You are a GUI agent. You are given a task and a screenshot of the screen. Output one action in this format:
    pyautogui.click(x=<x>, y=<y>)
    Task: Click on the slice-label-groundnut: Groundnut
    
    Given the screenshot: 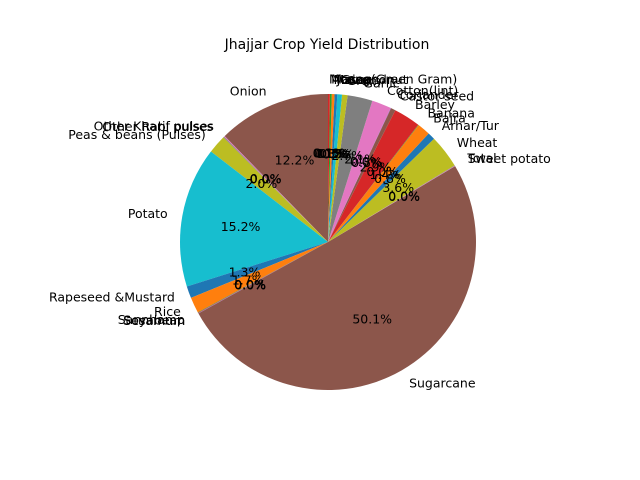 What is the action you would take?
    pyautogui.click(x=374, y=79)
    